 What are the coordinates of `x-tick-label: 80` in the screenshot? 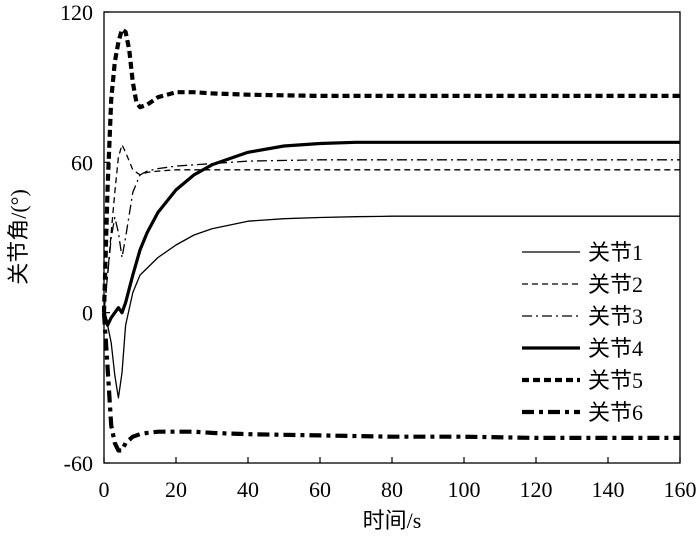 It's located at (392, 489).